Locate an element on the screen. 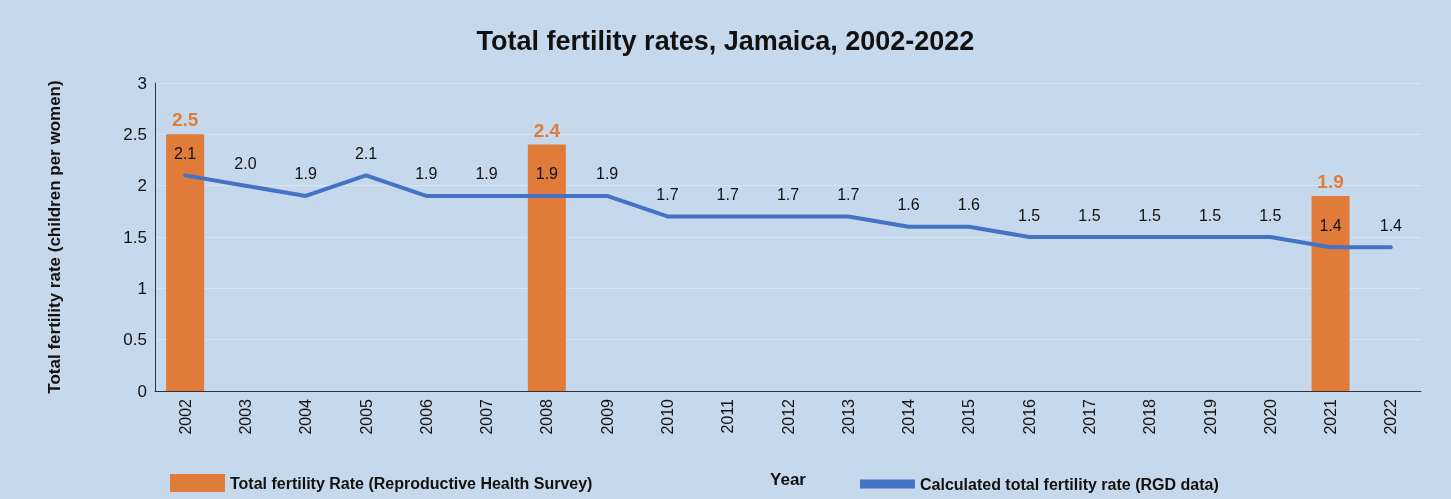 This screenshot has height=499, width=1451. y-tick-label: 1.5 is located at coordinates (135, 237).